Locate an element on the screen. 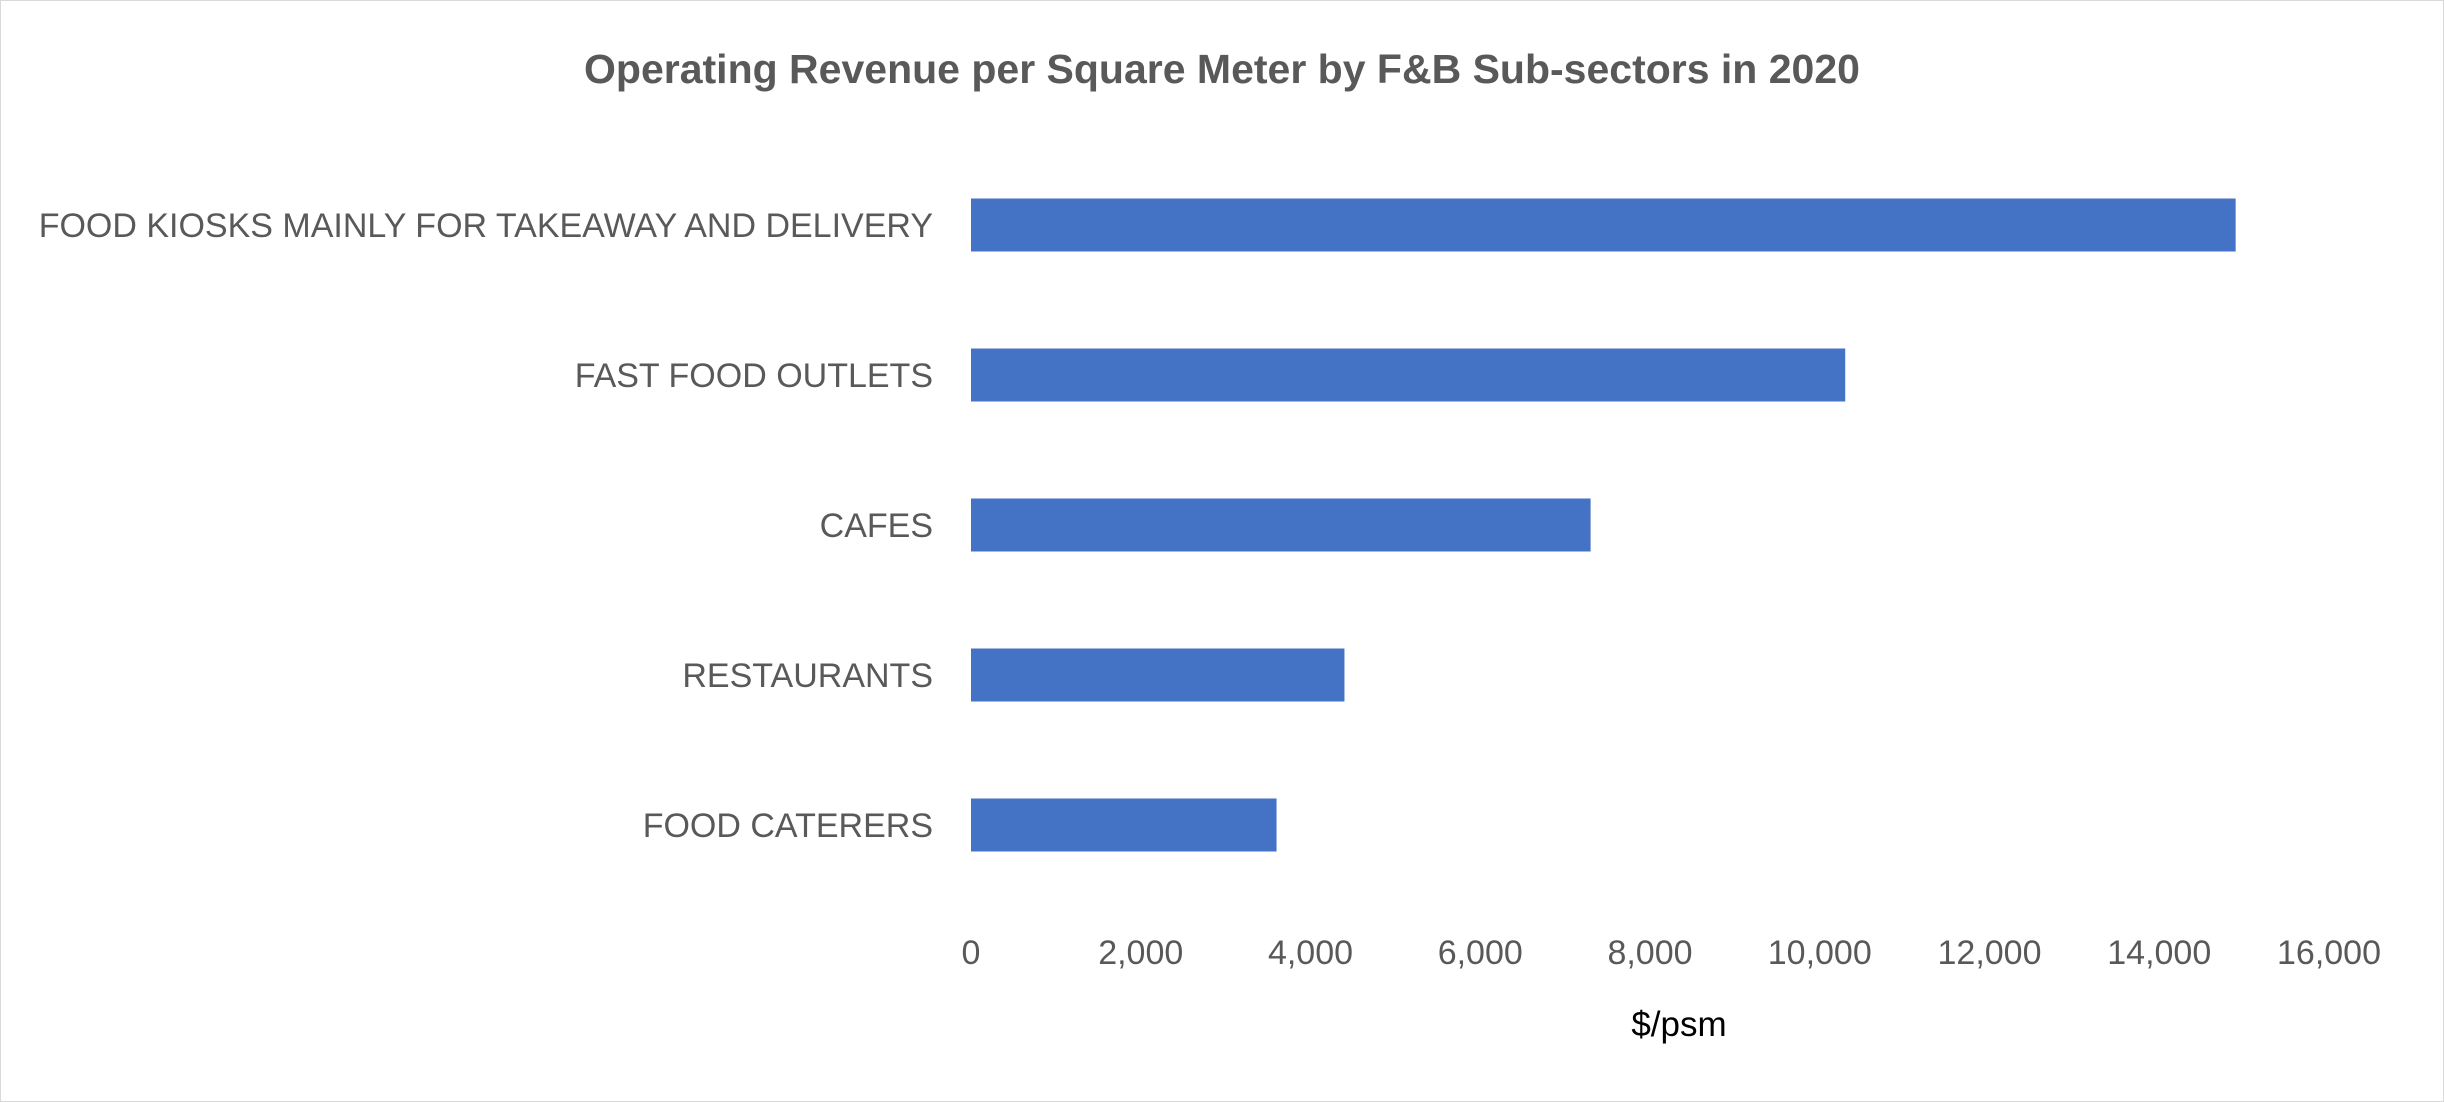 This screenshot has height=1102, width=2444. x-tick-label: 12,000 is located at coordinates (1990, 953).